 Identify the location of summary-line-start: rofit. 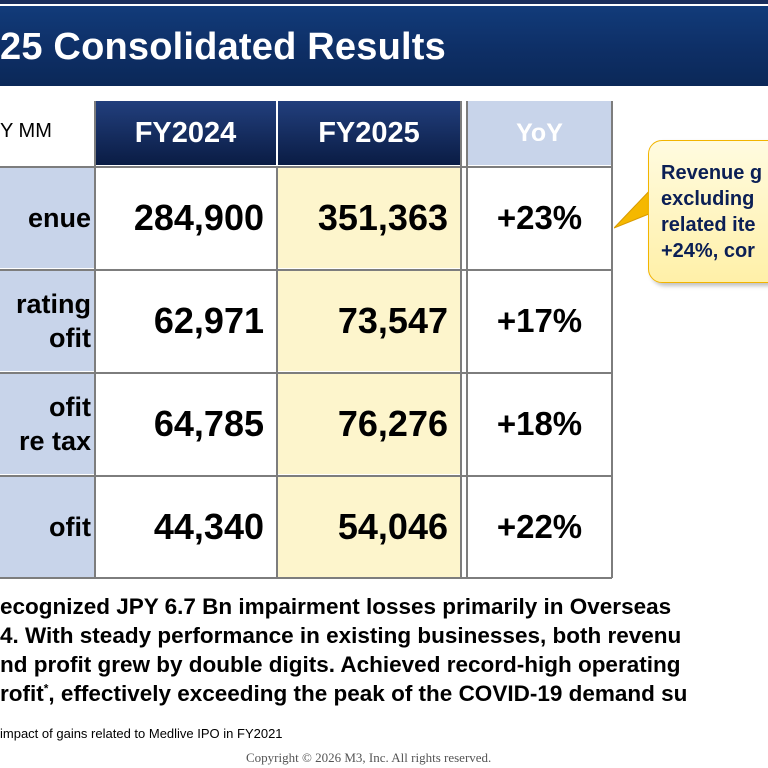
(22, 693).